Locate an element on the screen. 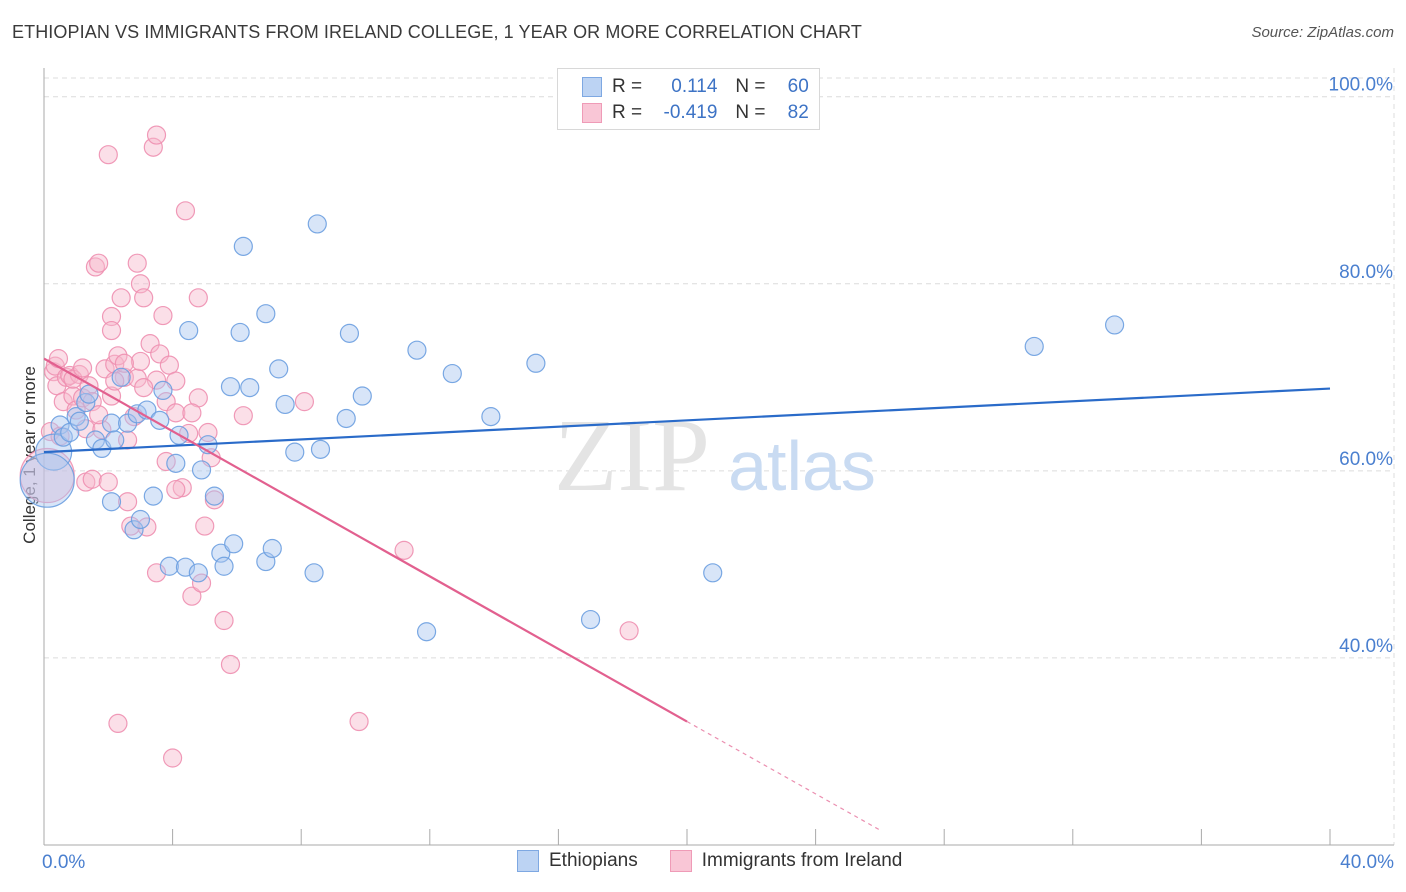  y-tick-label: 40.0% is located at coordinates (1366, 646).